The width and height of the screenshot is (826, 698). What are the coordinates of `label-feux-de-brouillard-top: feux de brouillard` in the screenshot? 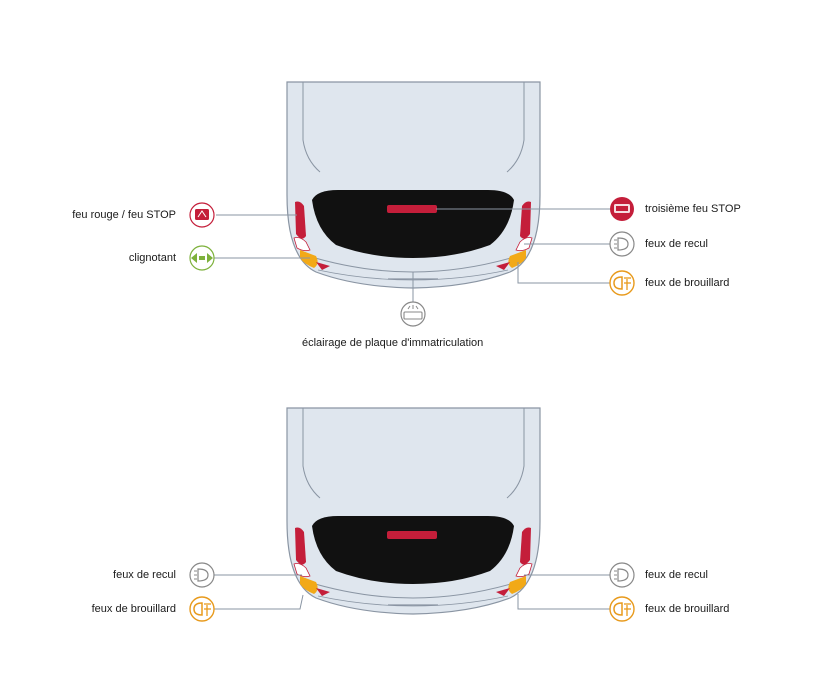 It's located at (687, 283).